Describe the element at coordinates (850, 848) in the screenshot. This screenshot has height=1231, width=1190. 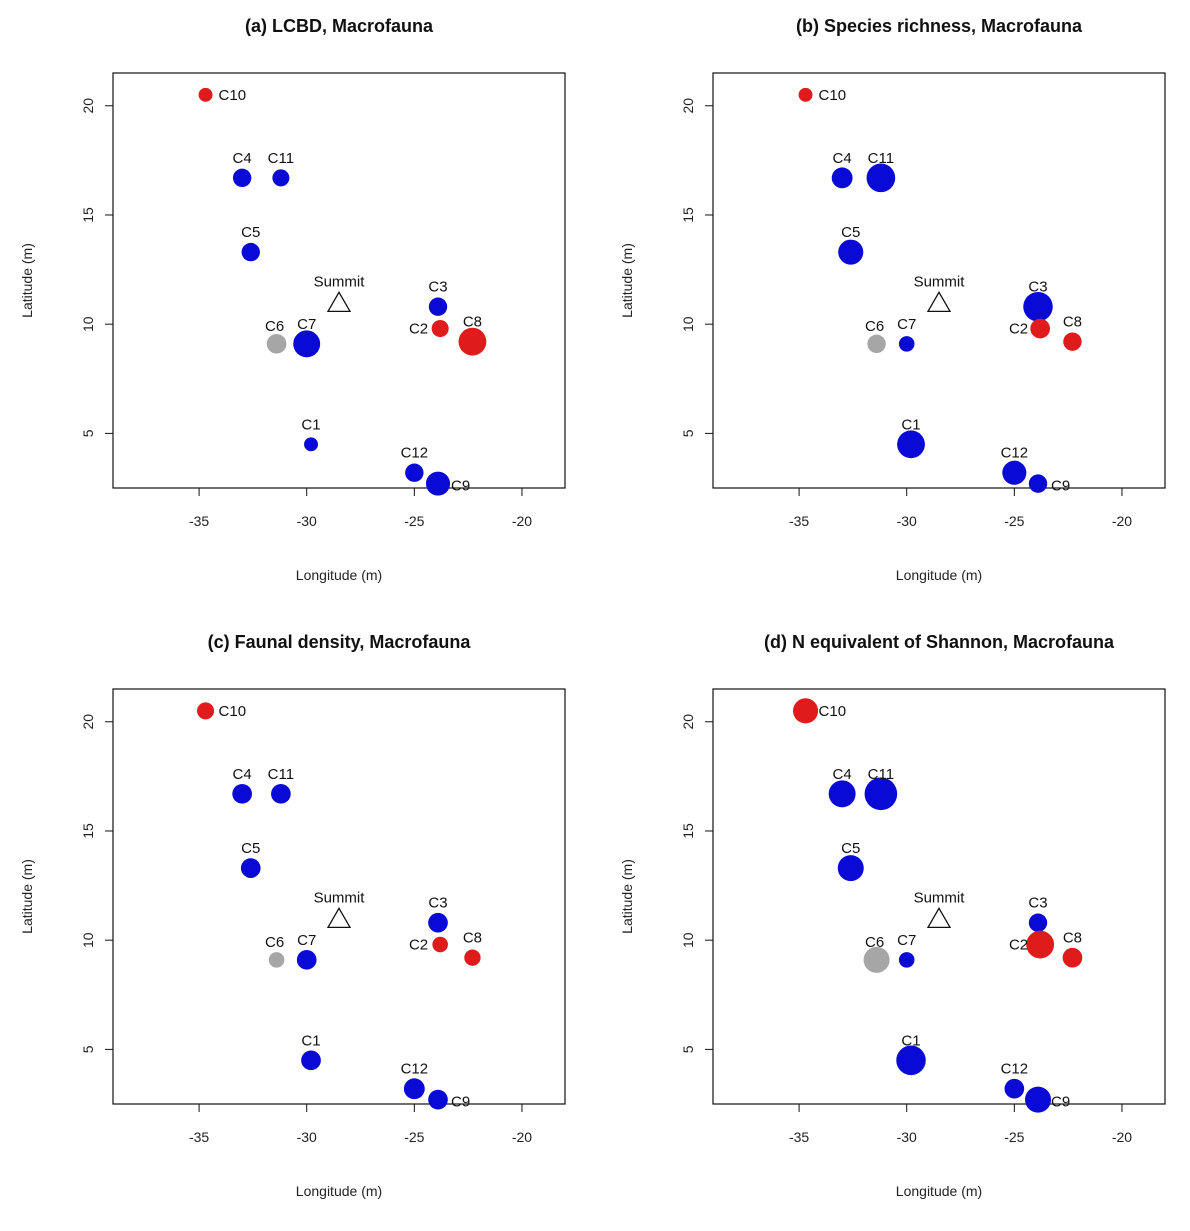
I see `point-label-c5: C5` at that location.